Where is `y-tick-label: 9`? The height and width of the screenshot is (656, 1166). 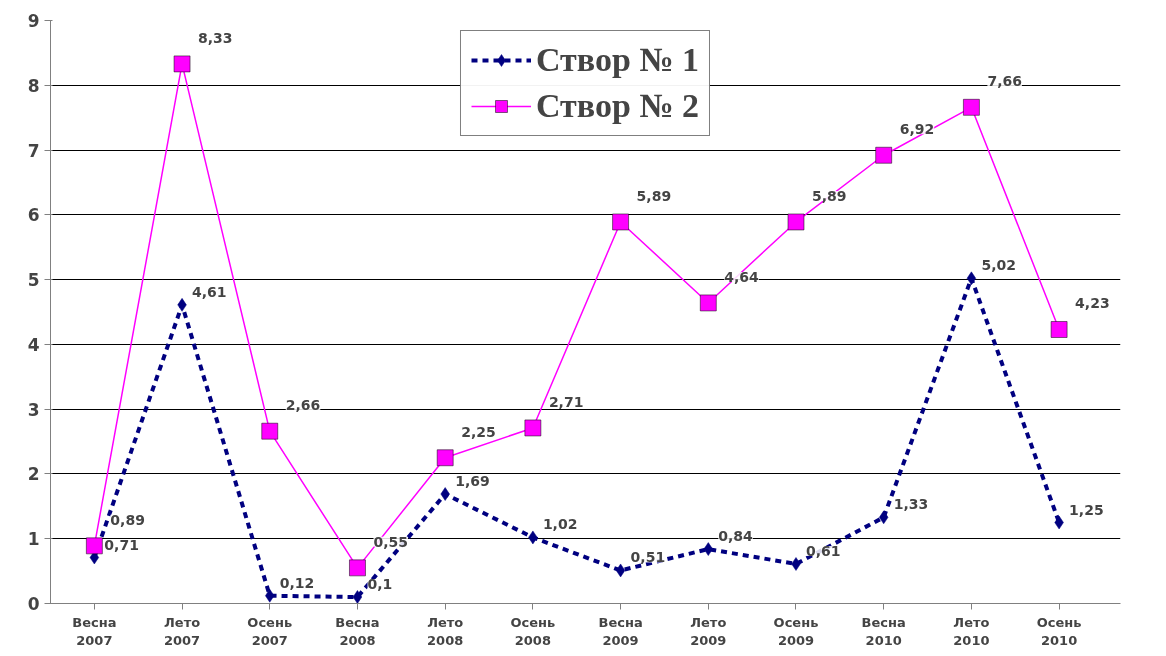
y-tick-label: 9 is located at coordinates (33, 21).